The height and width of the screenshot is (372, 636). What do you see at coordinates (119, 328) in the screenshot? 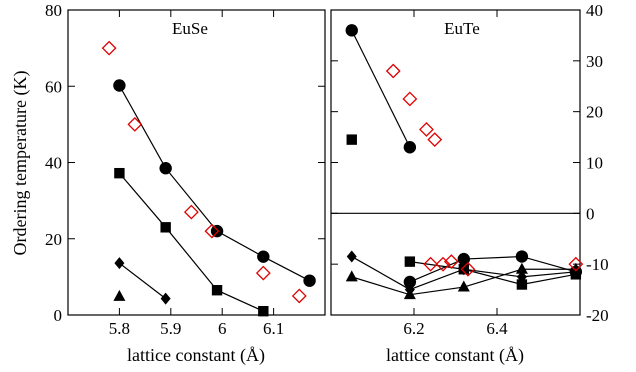
I see `x-tick-label: 5.8` at bounding box center [119, 328].